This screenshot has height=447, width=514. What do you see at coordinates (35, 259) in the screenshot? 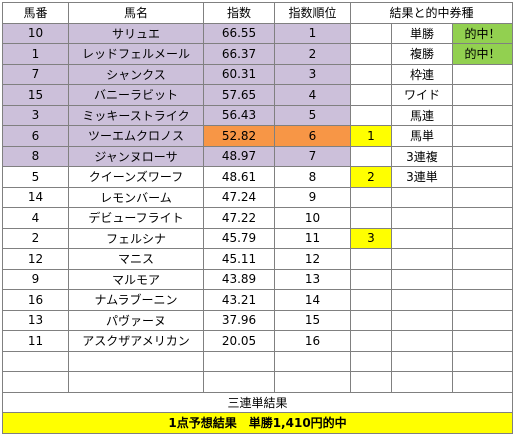
I see `horse-number-cell: 12` at bounding box center [35, 259].